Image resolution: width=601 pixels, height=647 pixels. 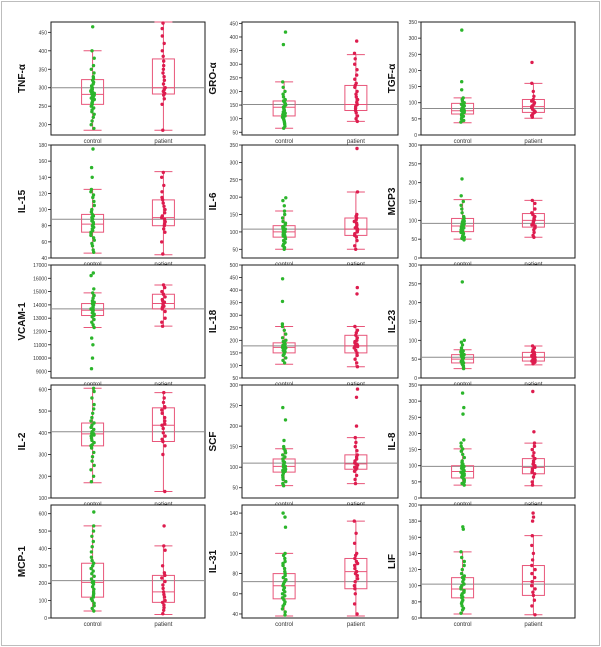 What do you see at coordinates (213, 201) in the screenshot?
I see `y-axis-label: IL-6` at bounding box center [213, 201].